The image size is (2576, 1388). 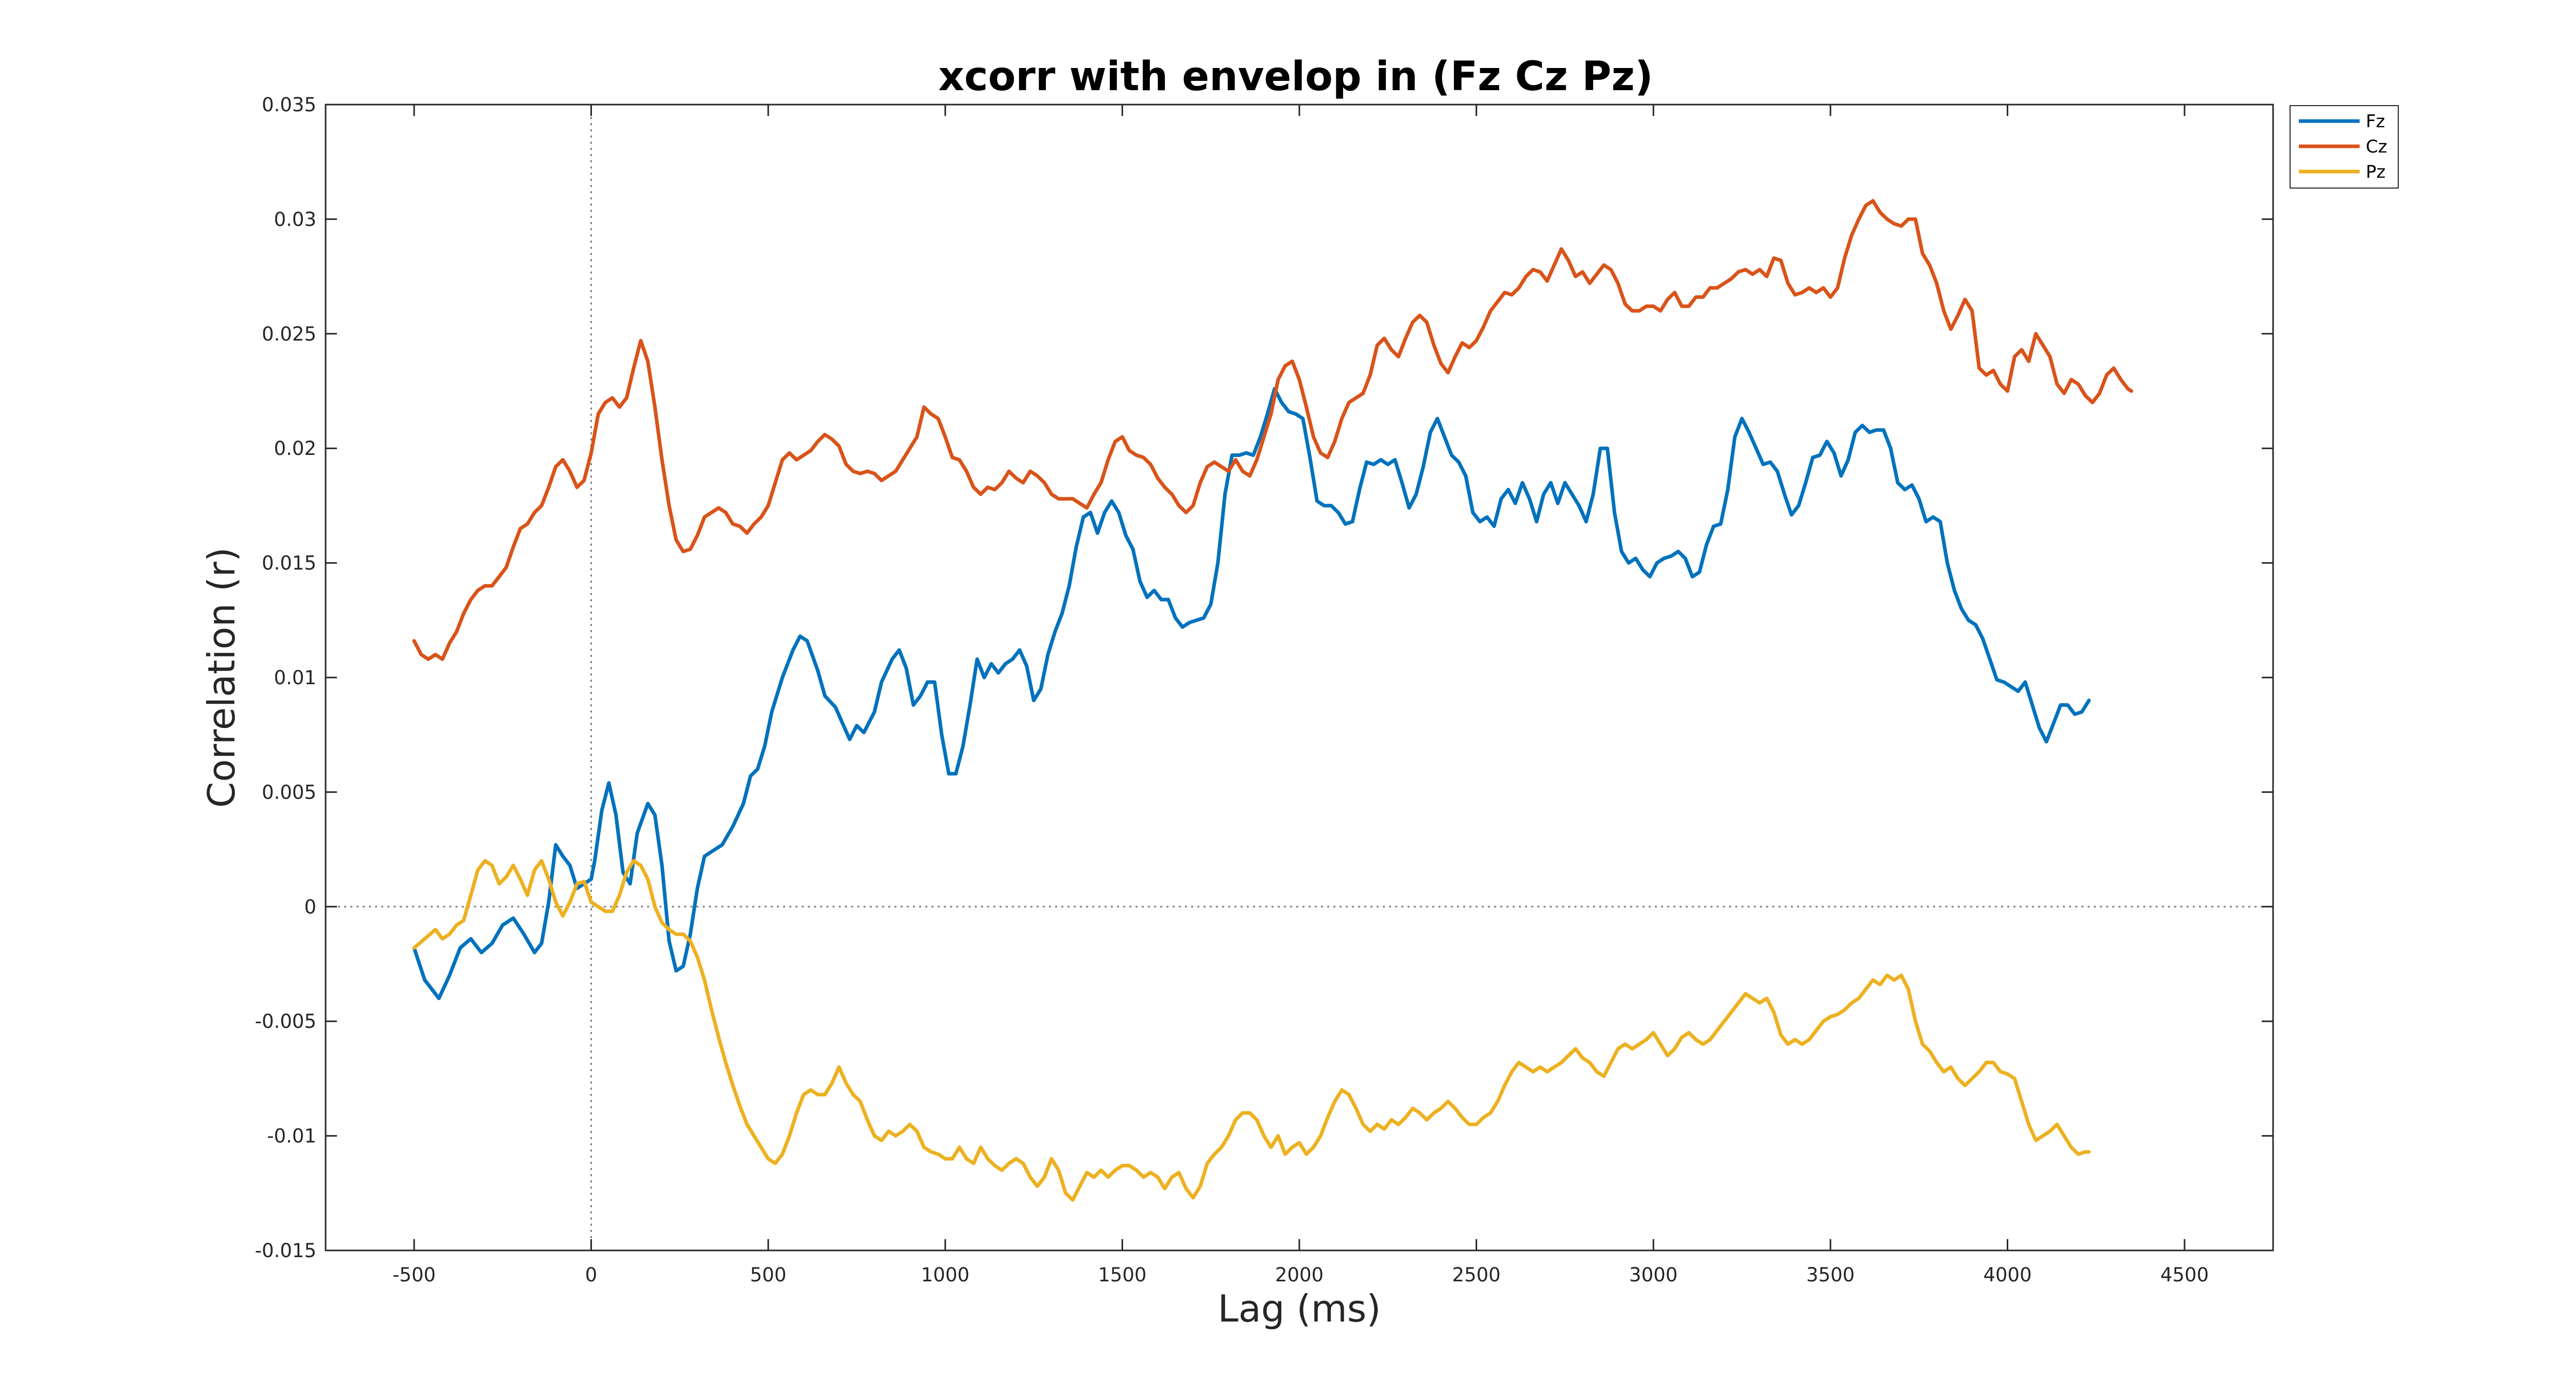 What do you see at coordinates (1830, 1275) in the screenshot?
I see `x-tick-label: 3500` at bounding box center [1830, 1275].